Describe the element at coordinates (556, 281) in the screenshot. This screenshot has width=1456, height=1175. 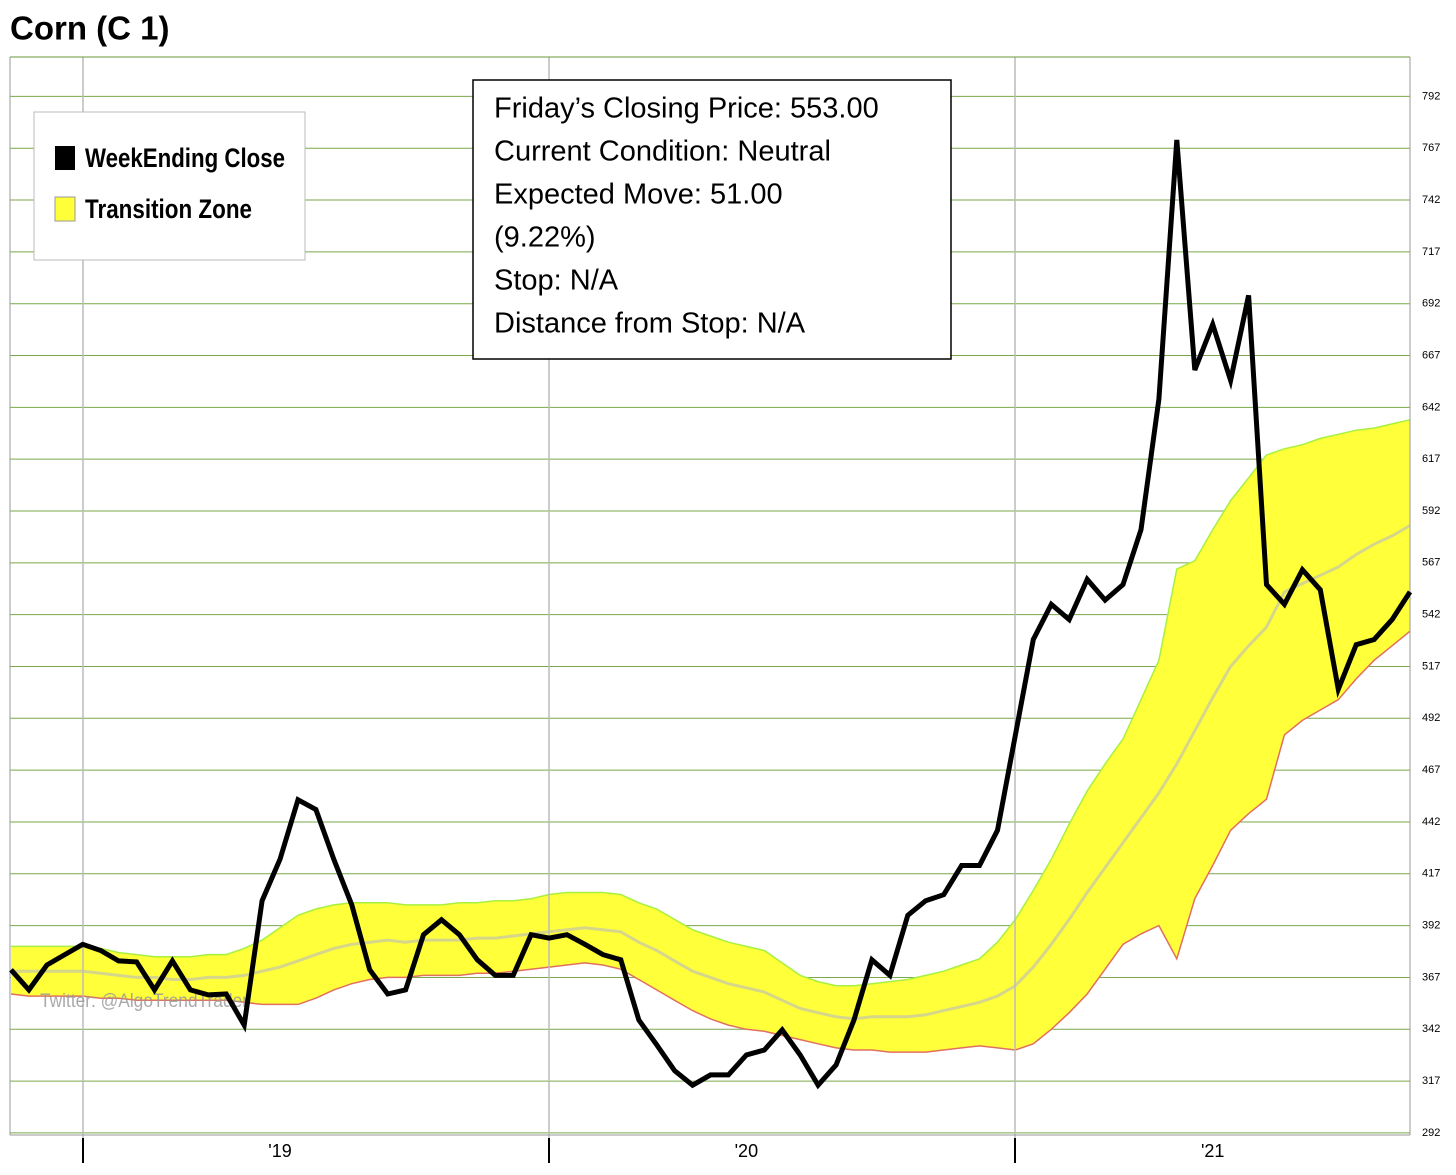
I see `info-line: Stop: N/A` at that location.